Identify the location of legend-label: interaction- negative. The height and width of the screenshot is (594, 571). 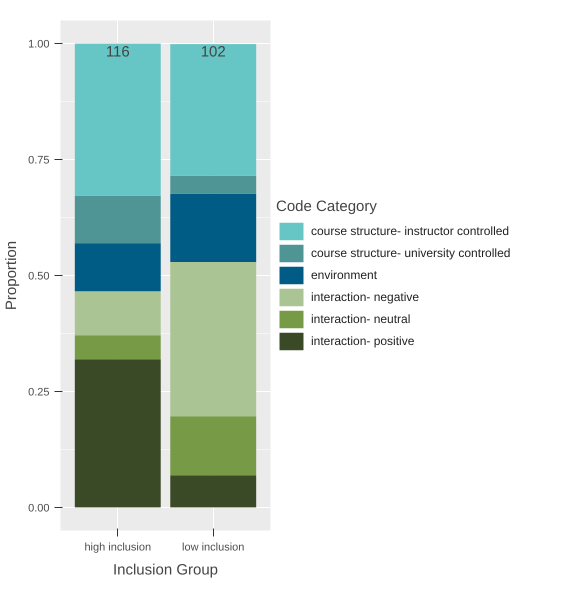
(365, 297).